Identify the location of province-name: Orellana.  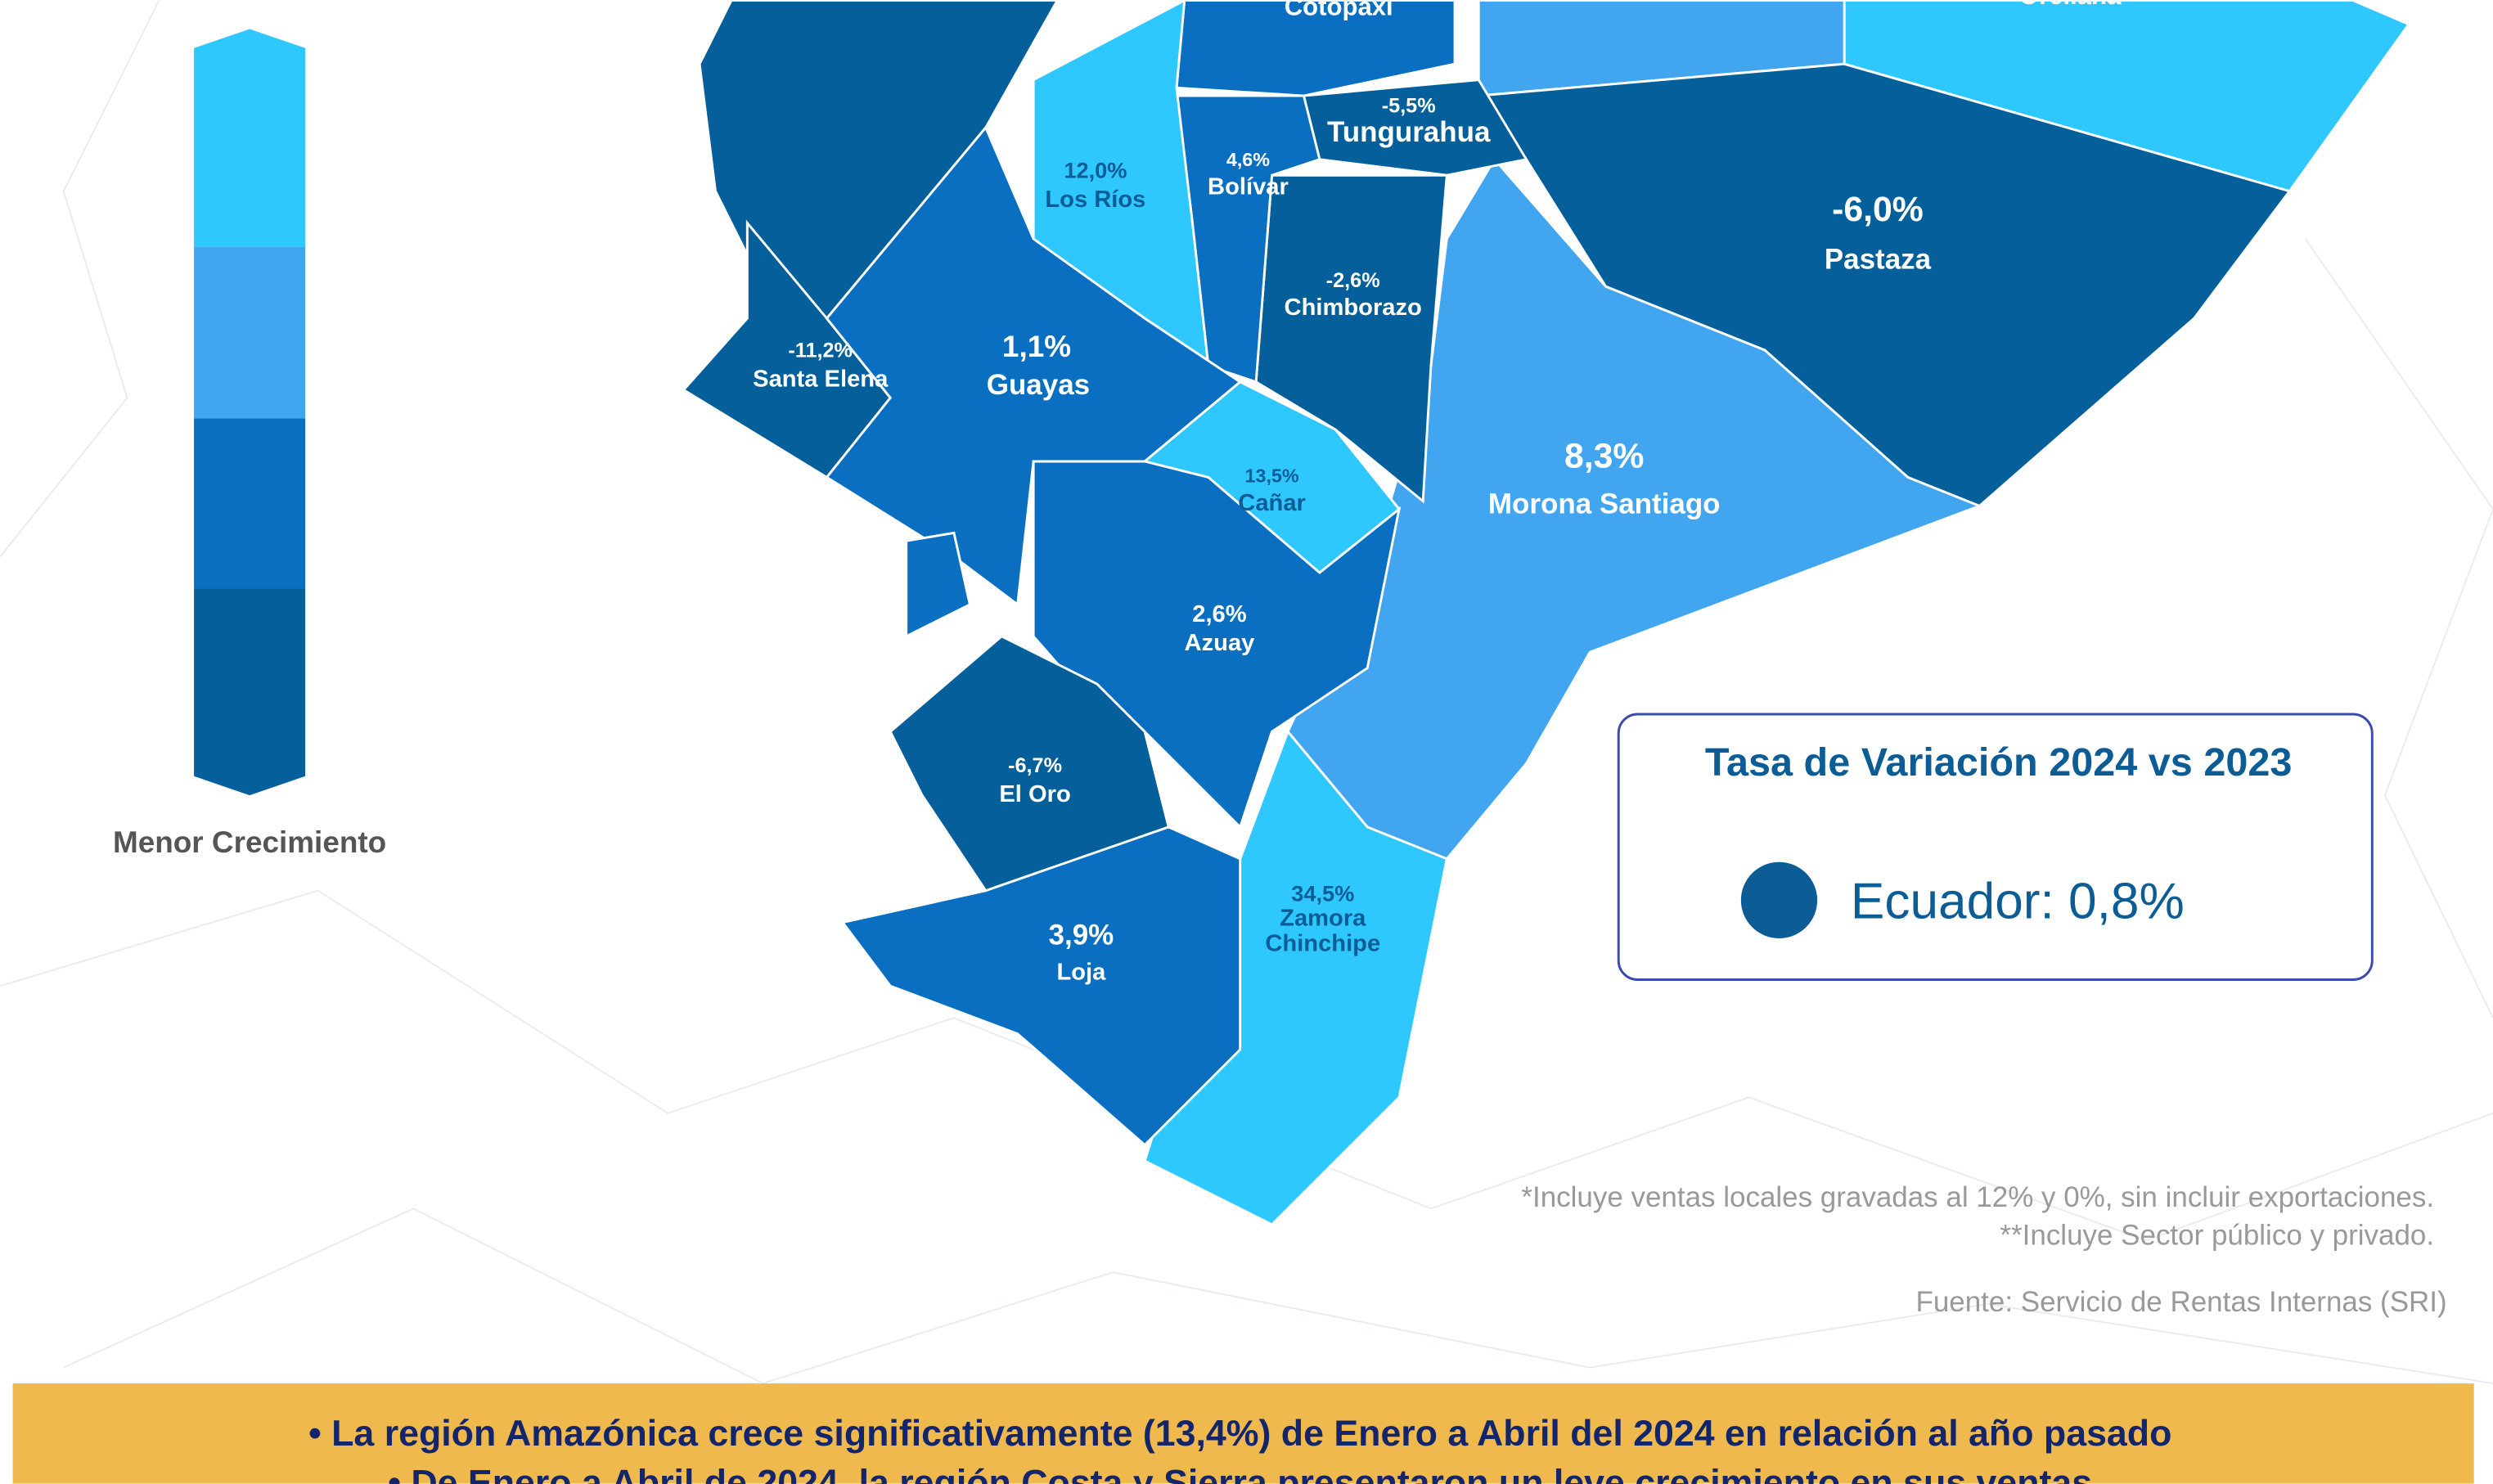
(2071, 5).